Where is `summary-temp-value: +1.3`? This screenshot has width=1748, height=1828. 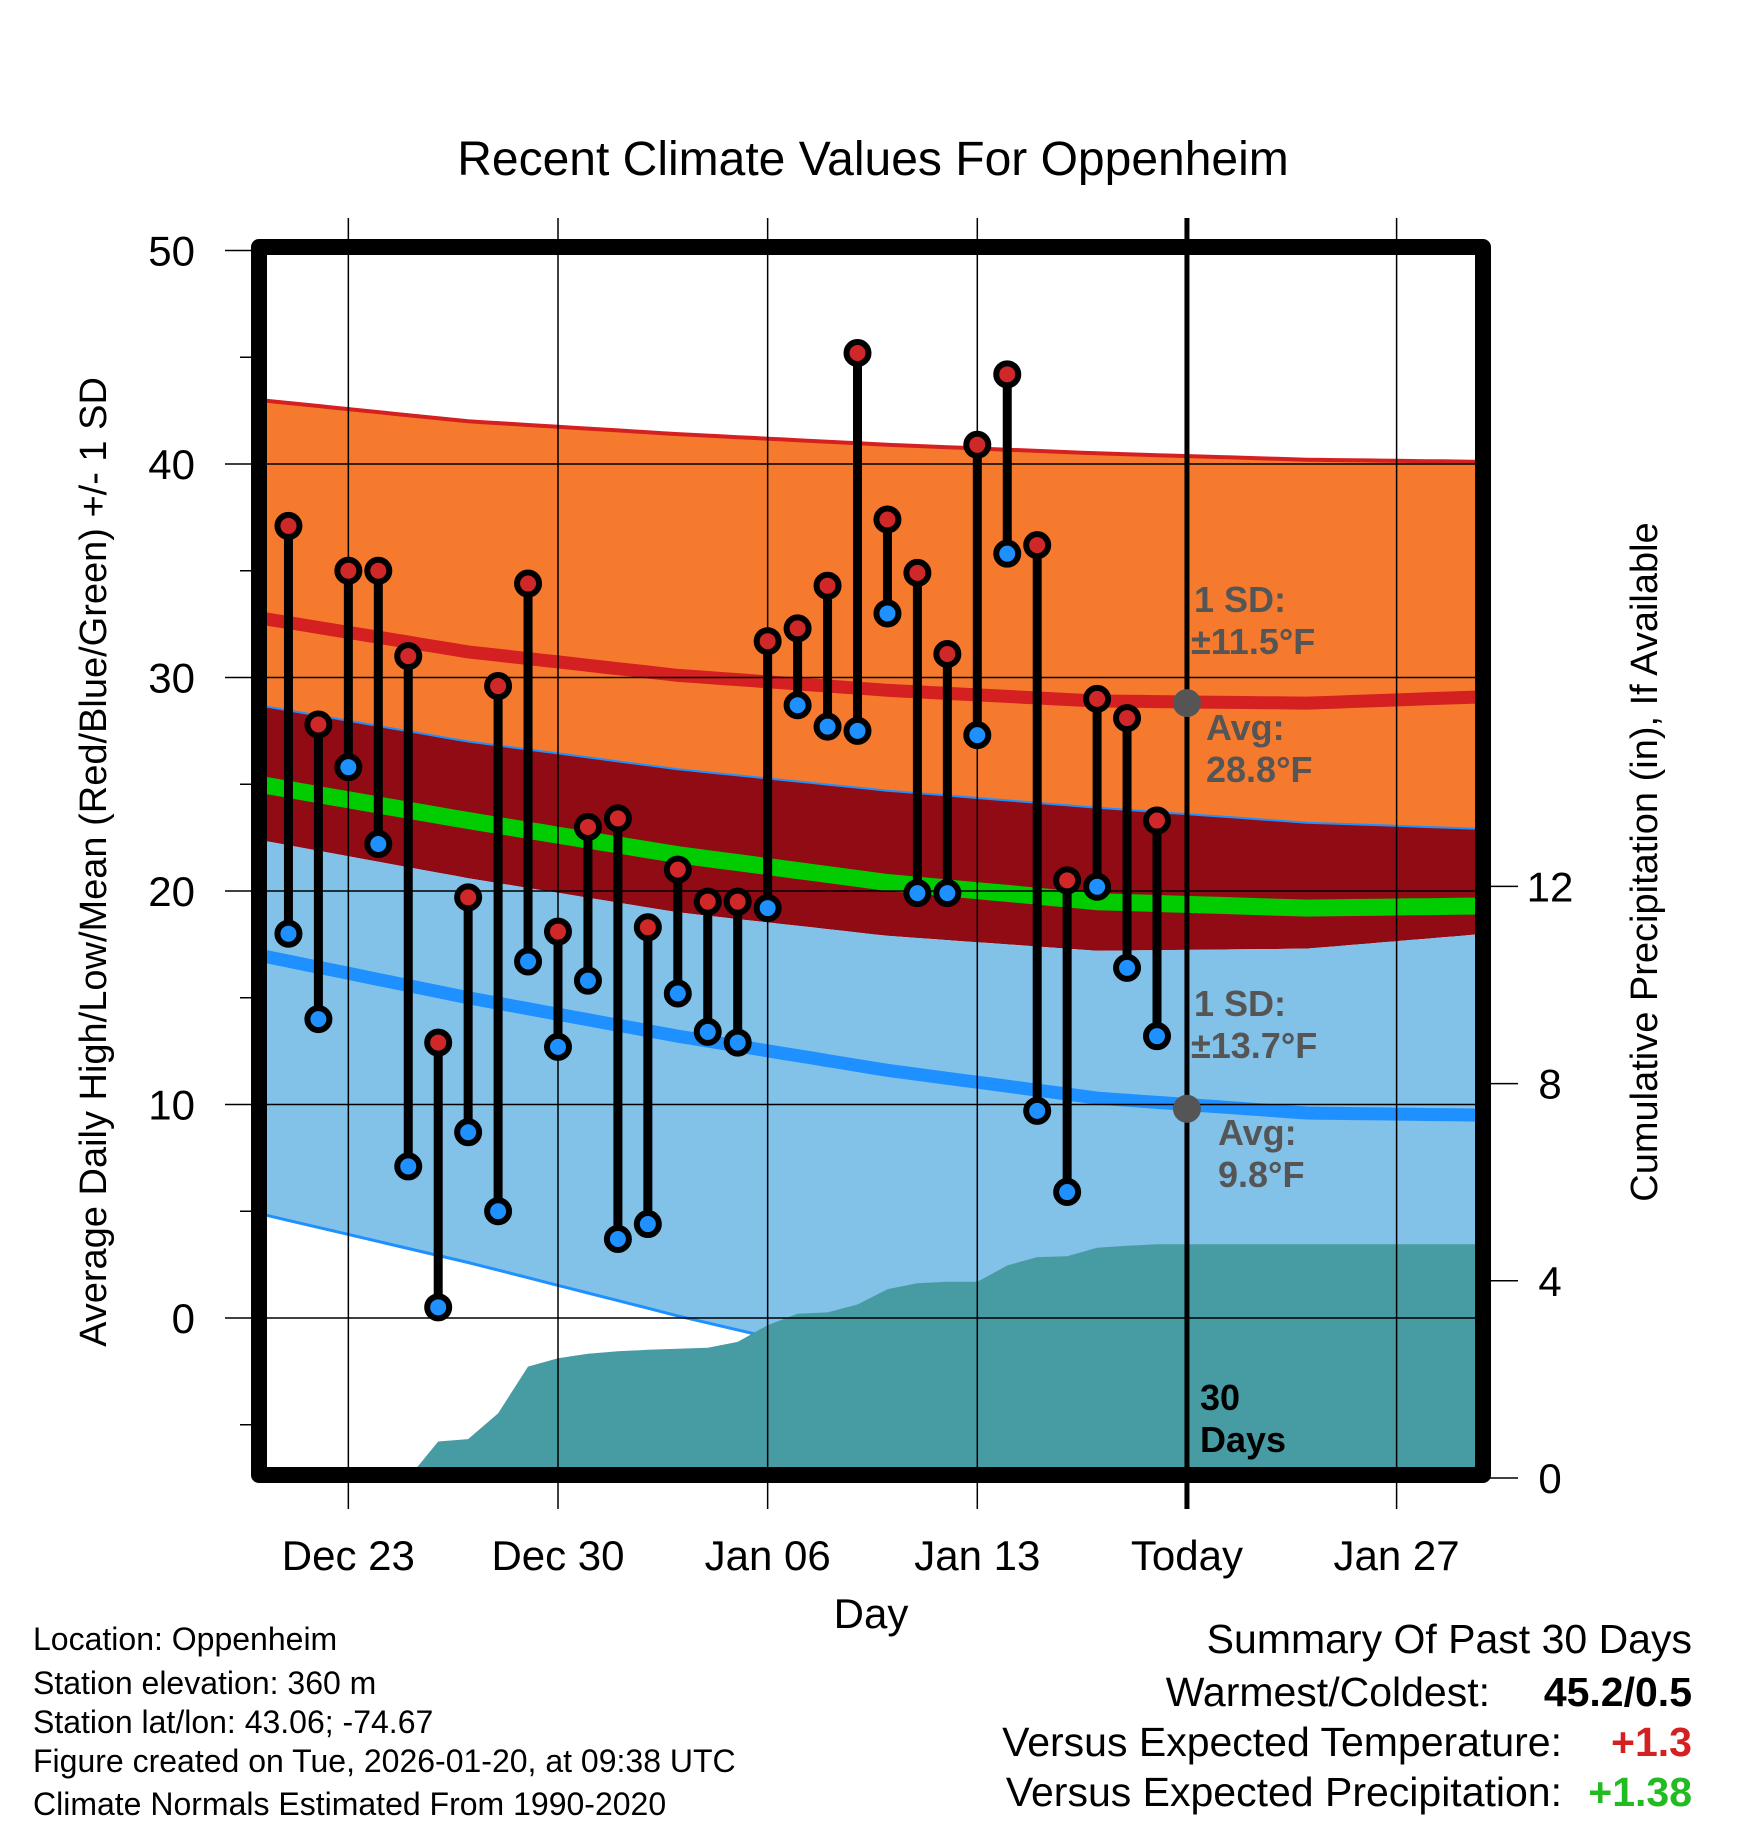
summary-temp-value: +1.3 is located at coordinates (1651, 1742).